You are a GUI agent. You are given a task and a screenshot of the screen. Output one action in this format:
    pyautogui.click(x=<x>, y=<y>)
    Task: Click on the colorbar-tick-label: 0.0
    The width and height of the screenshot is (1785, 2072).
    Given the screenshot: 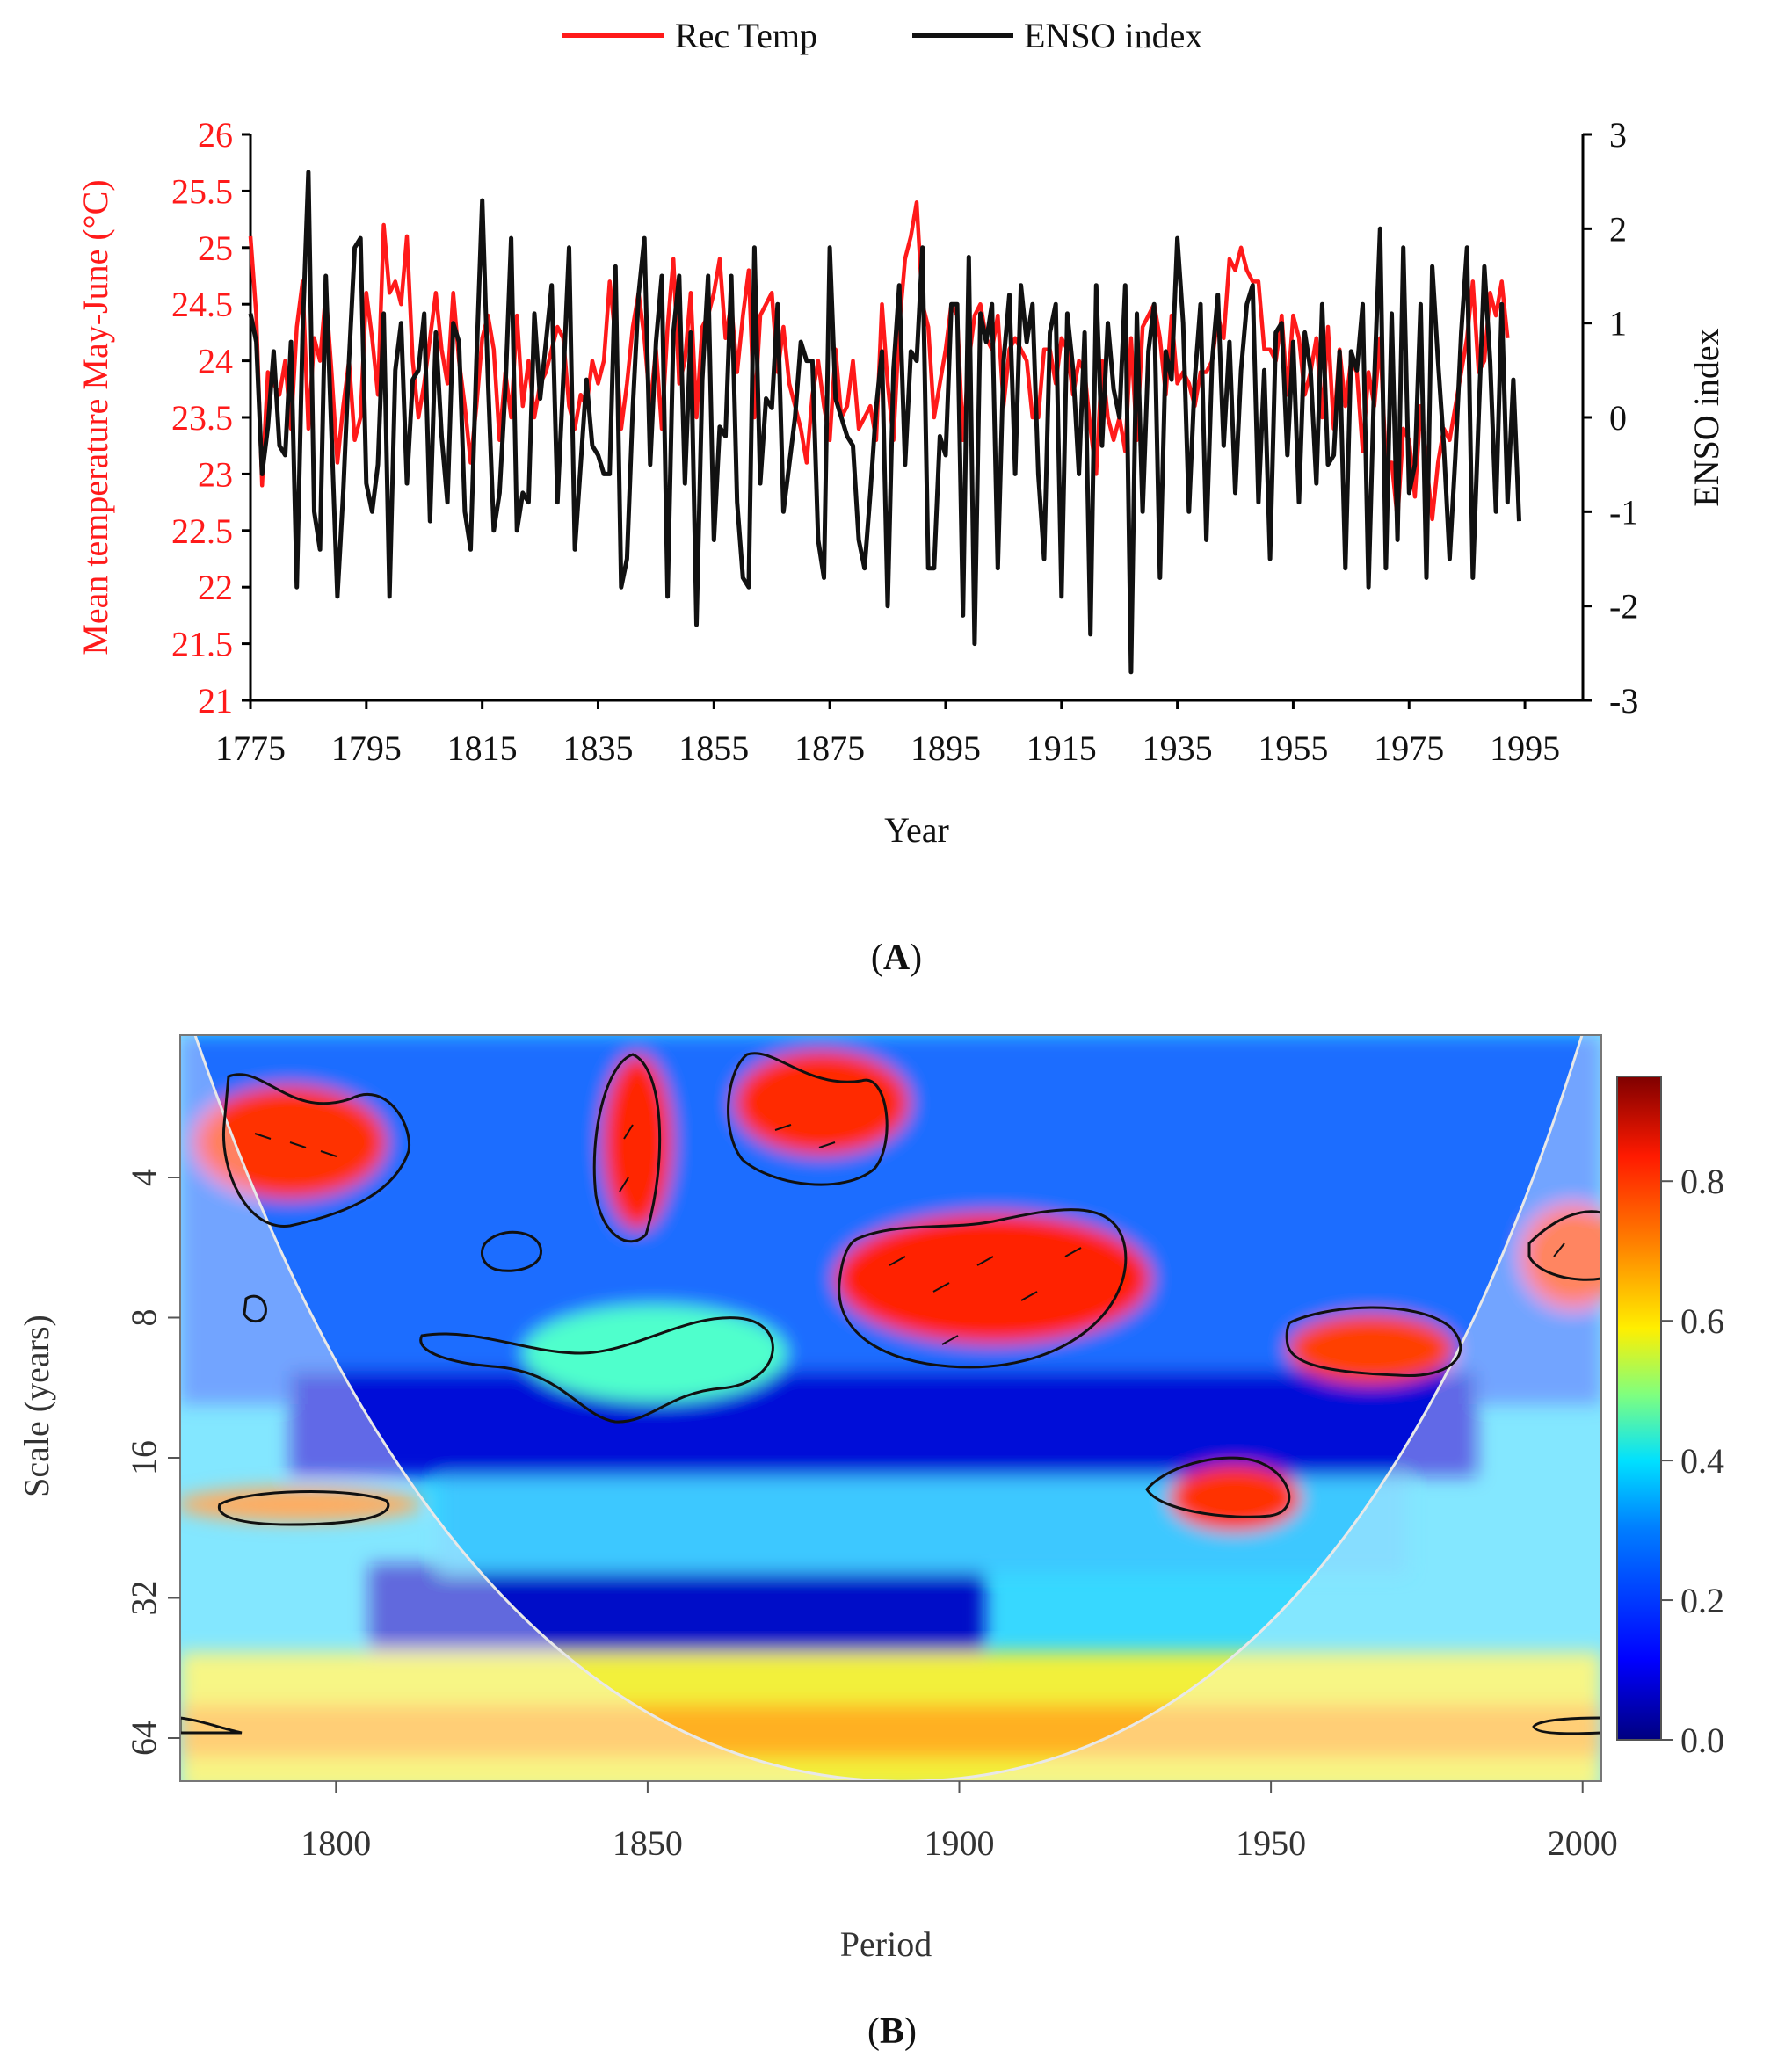 What is the action you would take?
    pyautogui.click(x=1702, y=1740)
    